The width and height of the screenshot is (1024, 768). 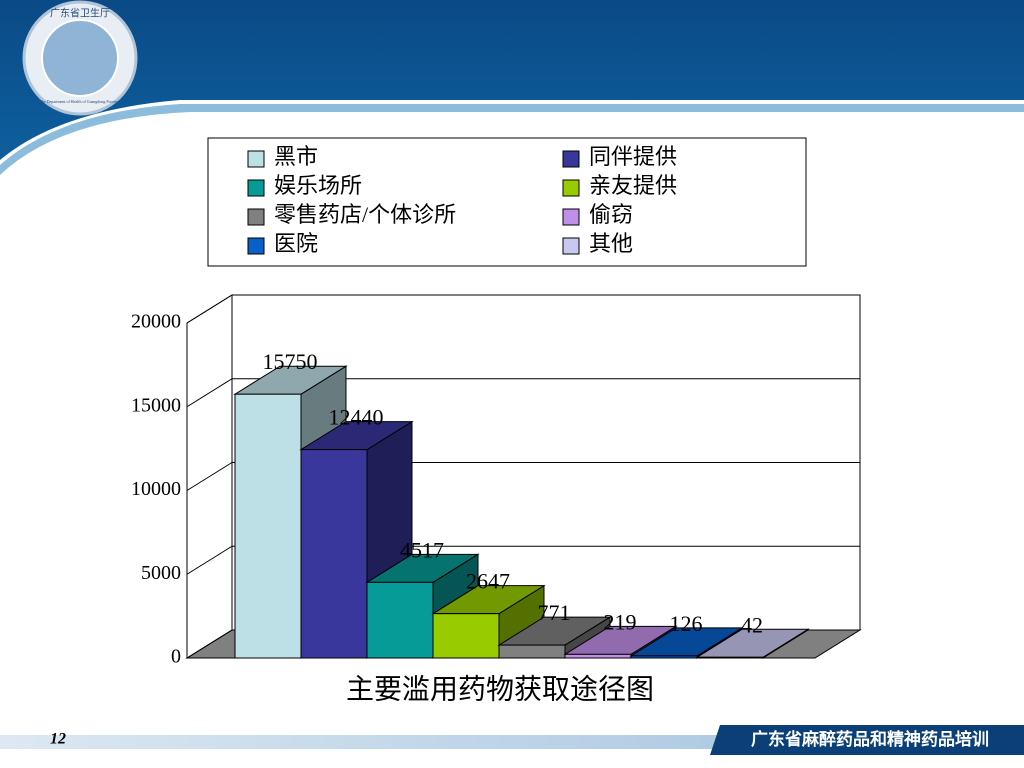 What do you see at coordinates (365, 214) in the screenshot?
I see `legend-label: 零售药店/个体诊所` at bounding box center [365, 214].